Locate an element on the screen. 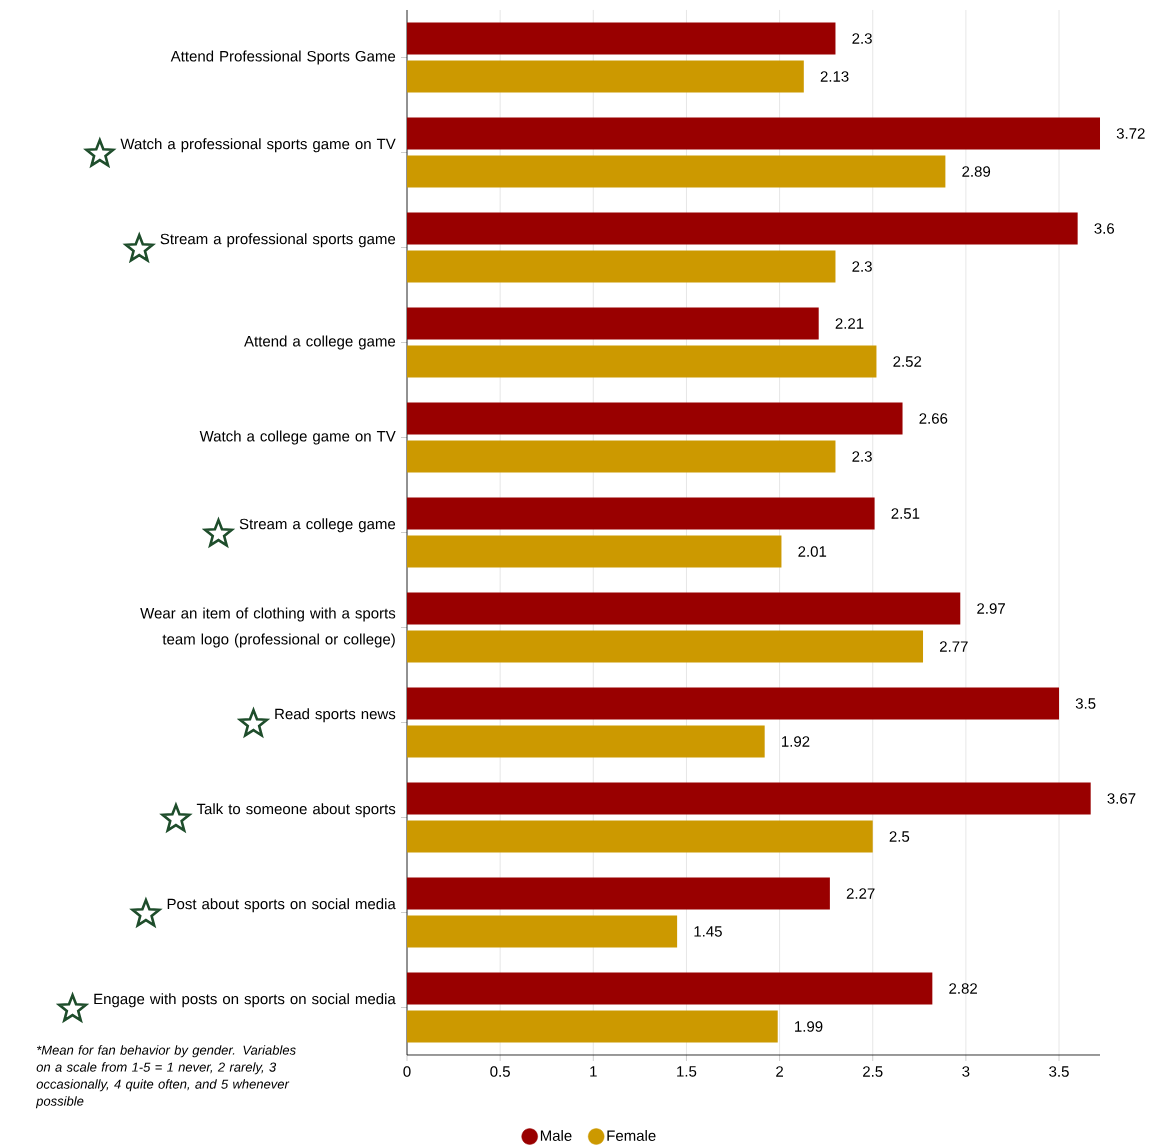 The width and height of the screenshot is (1161, 1147). data-label: 2.89 is located at coordinates (976, 171).